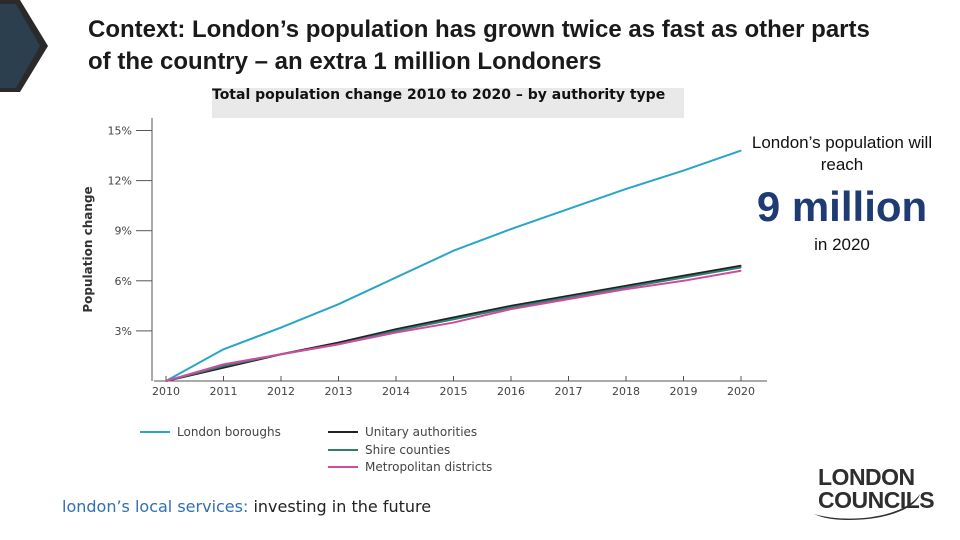  Describe the element at coordinates (684, 391) in the screenshot. I see `x-tick-label: 2019` at that location.